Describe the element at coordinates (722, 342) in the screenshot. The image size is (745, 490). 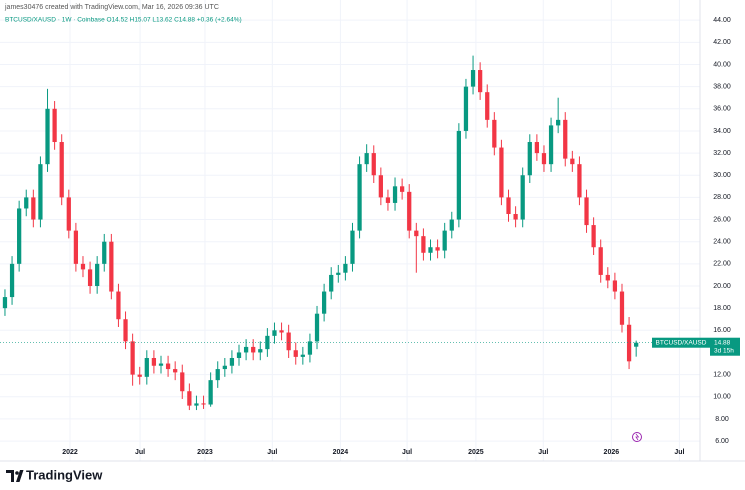
I see `price-label: 14.88` at that location.